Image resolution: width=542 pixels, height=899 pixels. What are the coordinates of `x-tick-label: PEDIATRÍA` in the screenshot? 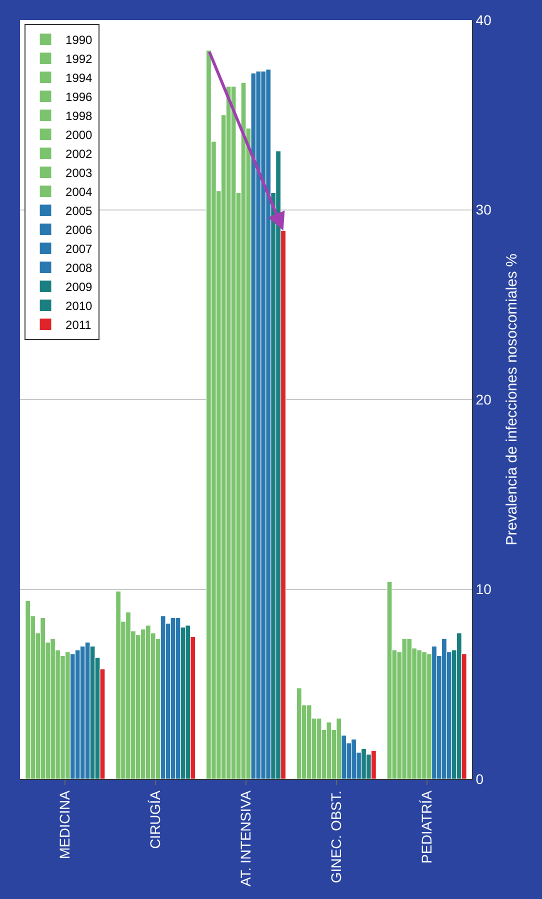 It's located at (426, 827).